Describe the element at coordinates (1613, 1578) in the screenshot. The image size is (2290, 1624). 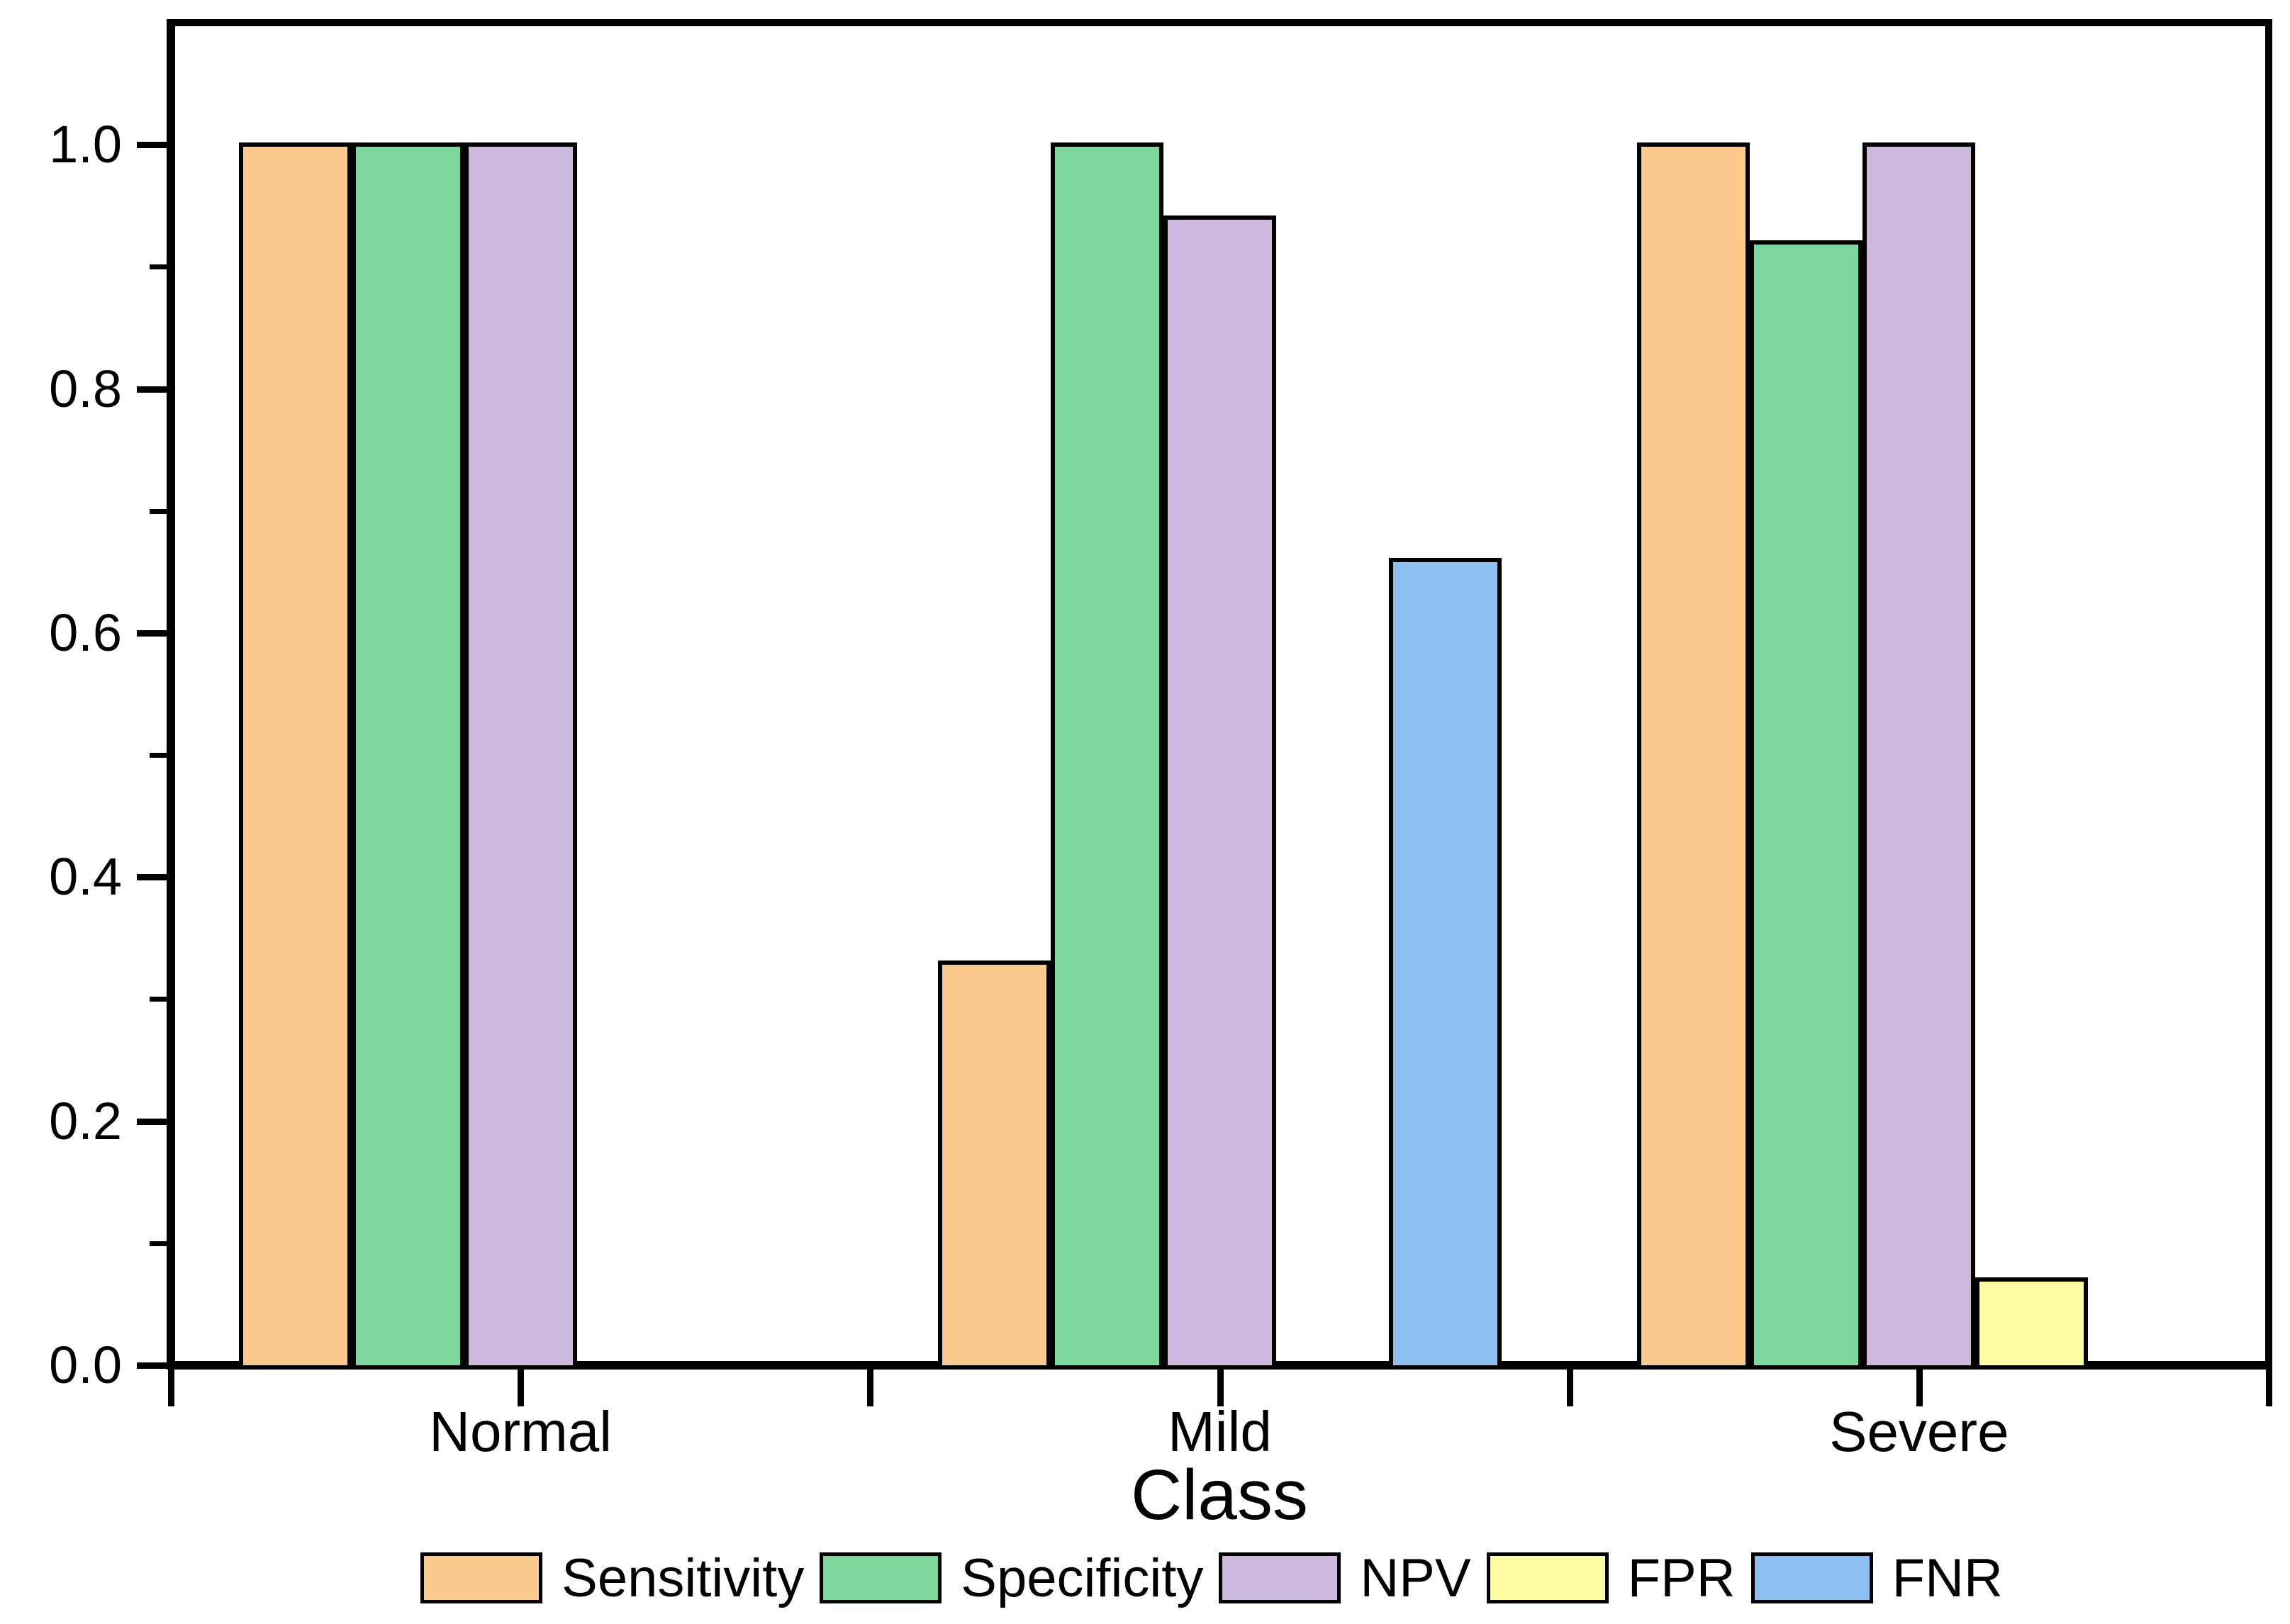
I see `legend-item-fpr: FPR` at that location.